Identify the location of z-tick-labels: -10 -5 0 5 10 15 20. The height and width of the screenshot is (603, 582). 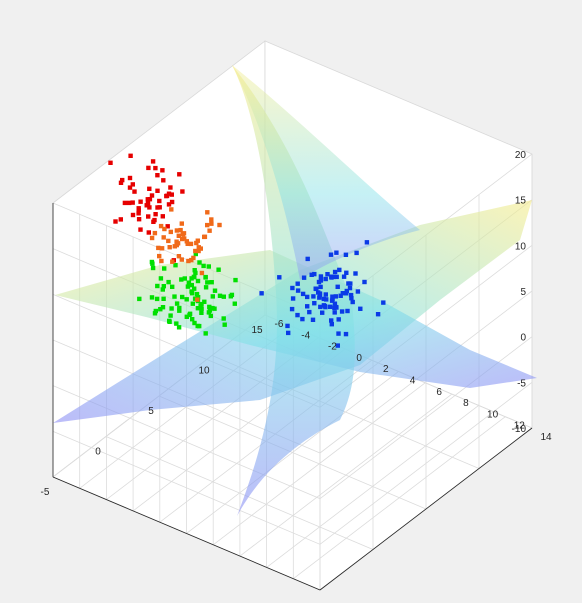
(519, 292).